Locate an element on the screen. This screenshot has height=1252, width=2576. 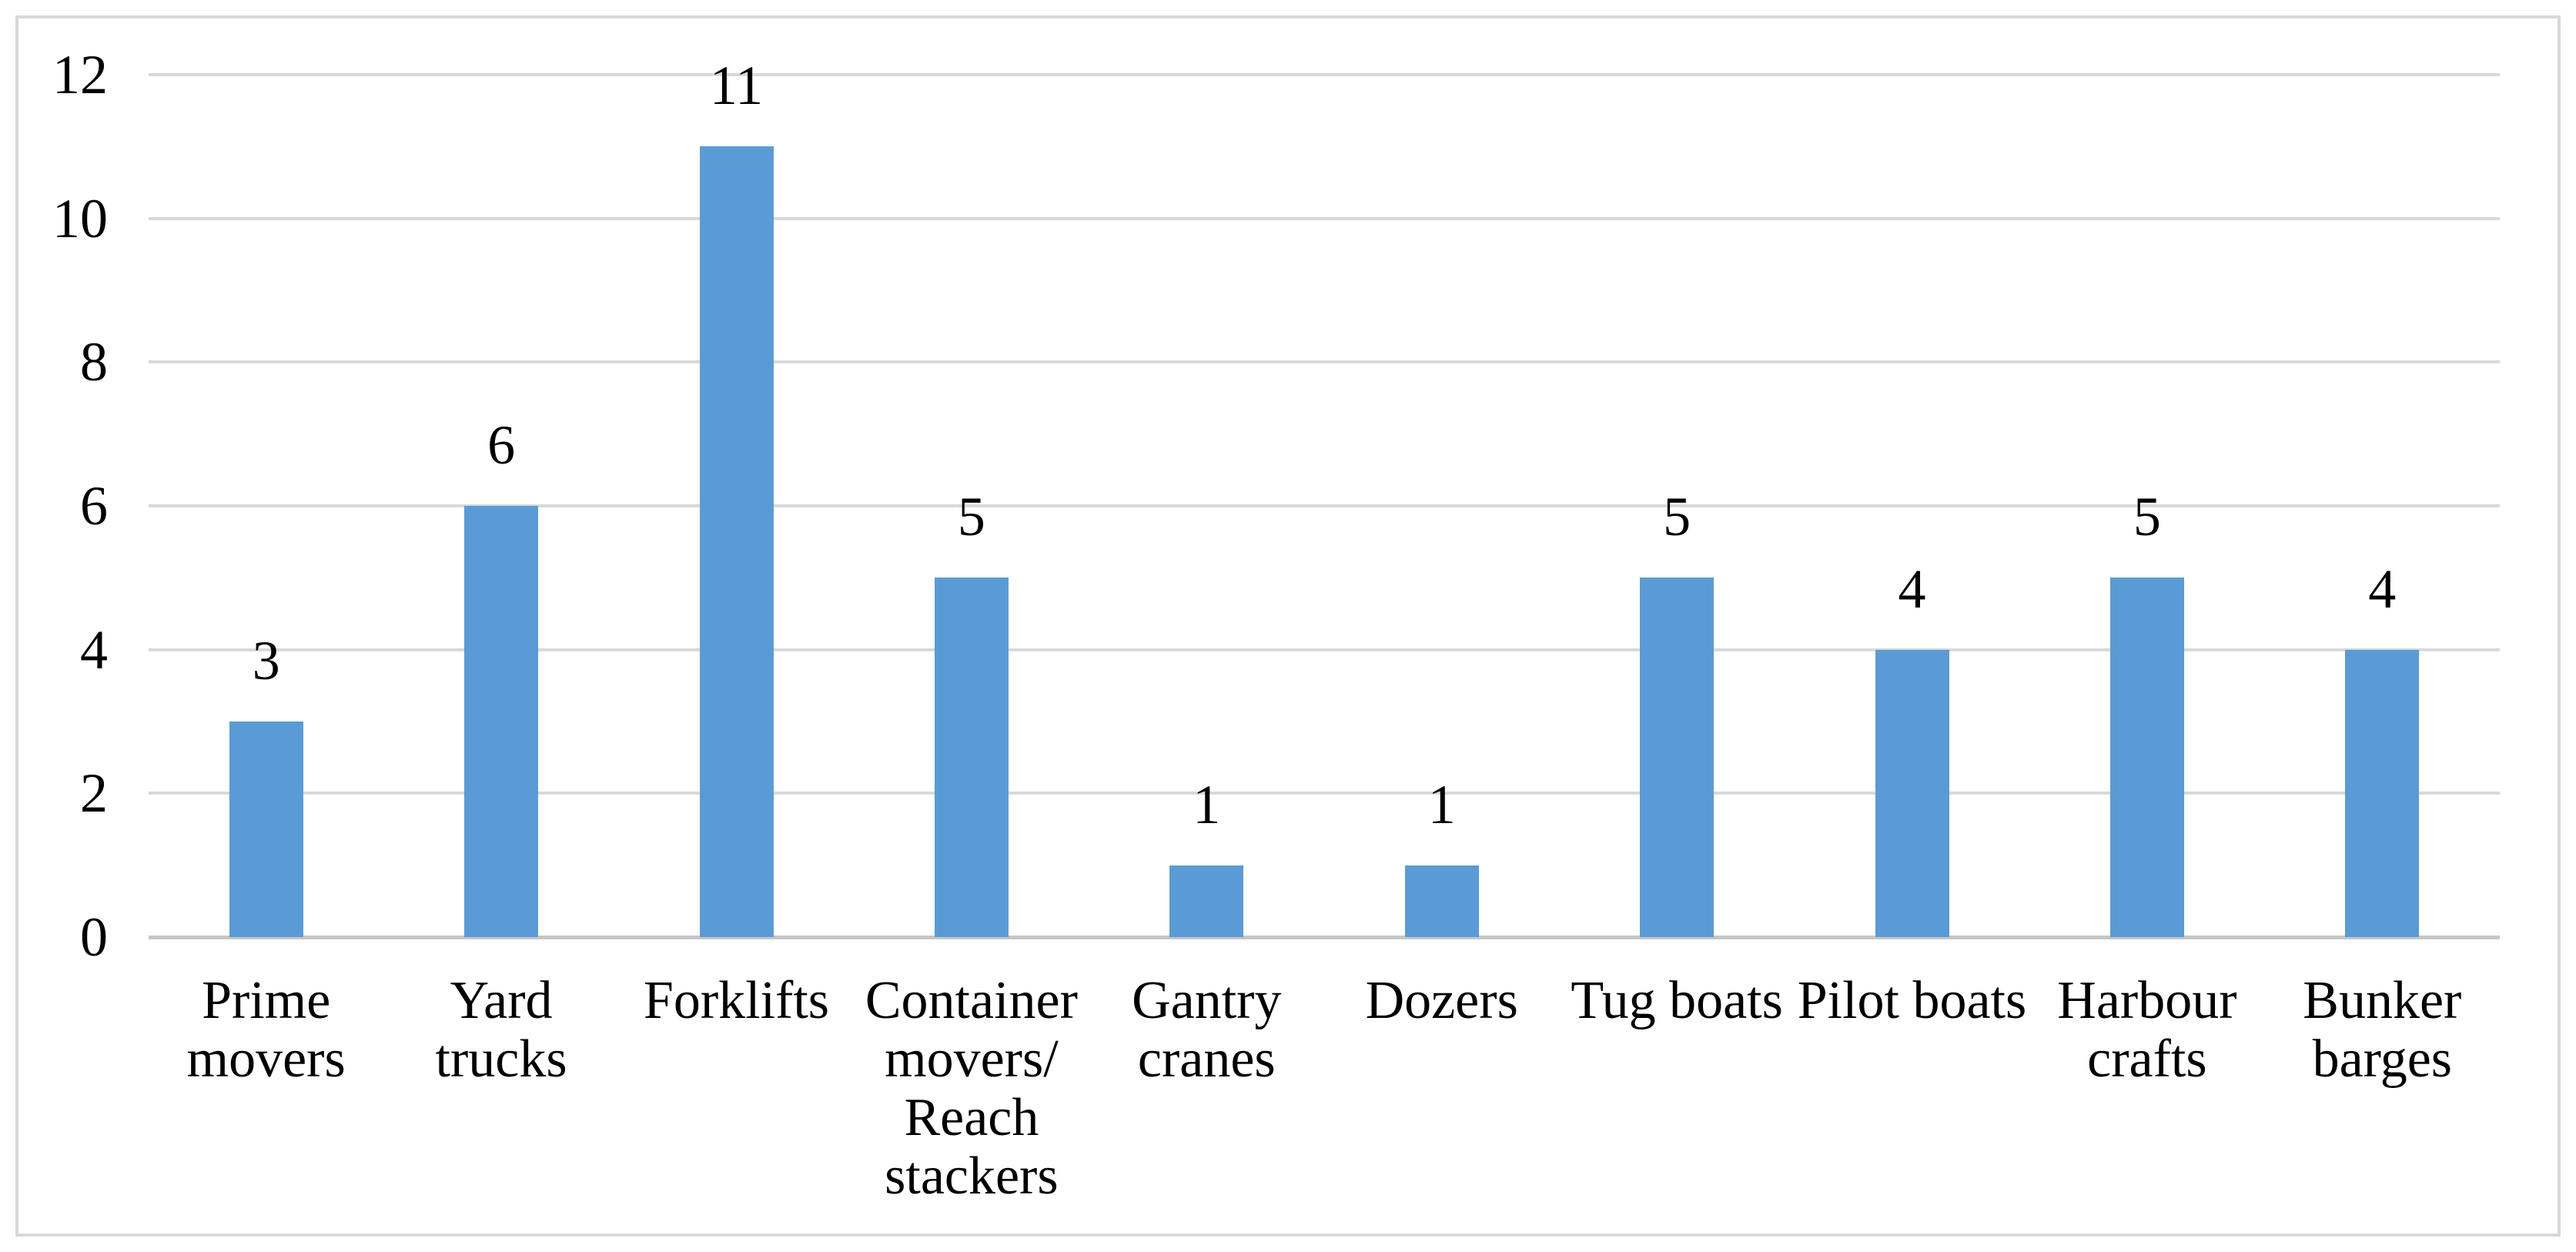
bar-dozers is located at coordinates (1442, 901).